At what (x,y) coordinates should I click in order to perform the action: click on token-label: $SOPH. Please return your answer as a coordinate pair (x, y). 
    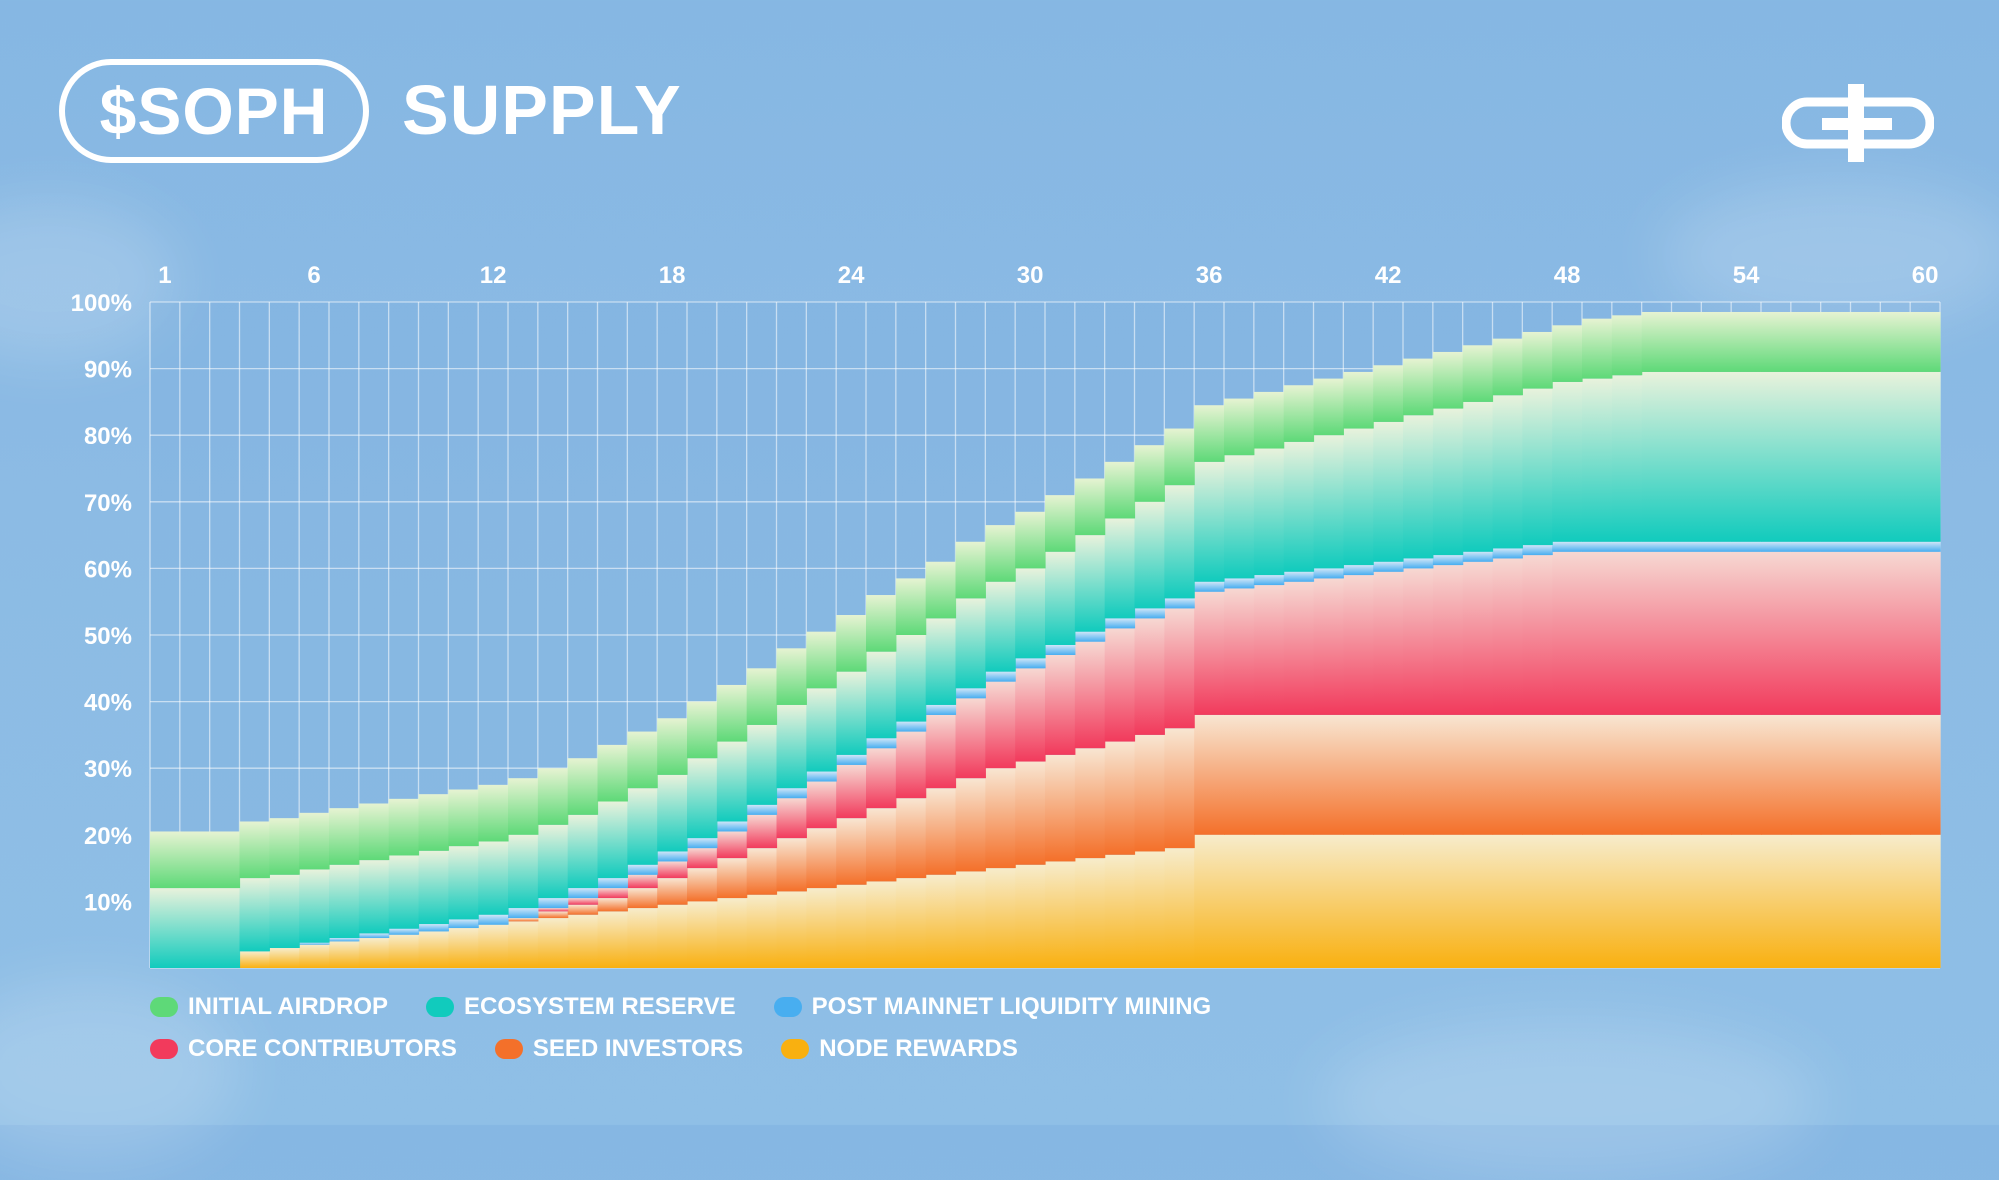
    Looking at the image, I should click on (214, 111).